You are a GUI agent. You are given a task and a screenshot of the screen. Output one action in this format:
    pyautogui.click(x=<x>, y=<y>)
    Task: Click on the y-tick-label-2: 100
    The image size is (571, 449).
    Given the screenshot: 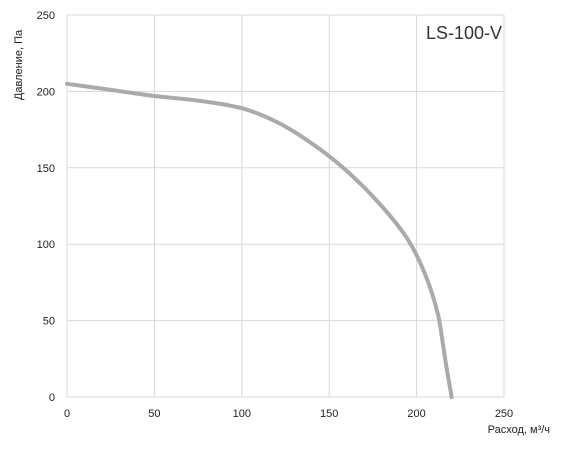 What is the action you would take?
    pyautogui.click(x=46, y=245)
    